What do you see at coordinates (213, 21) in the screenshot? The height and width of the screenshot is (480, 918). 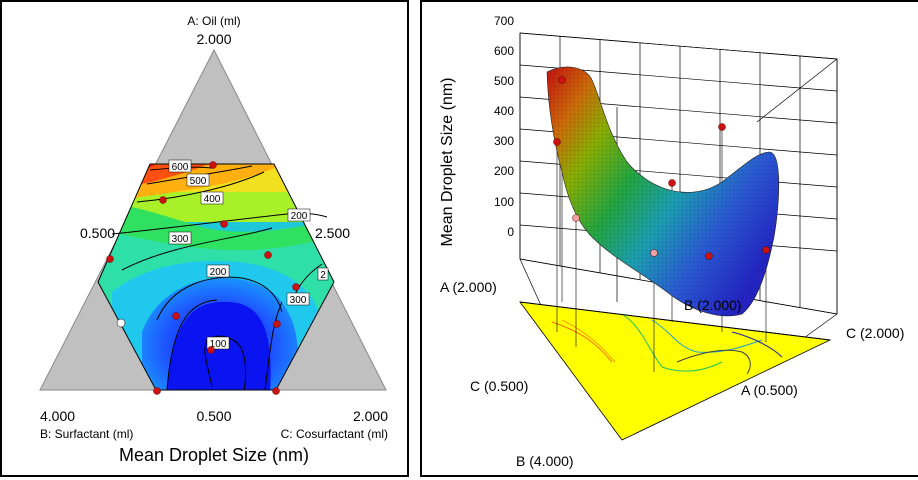 I see `vertex-label-top: A: Oil (ml)` at bounding box center [213, 21].